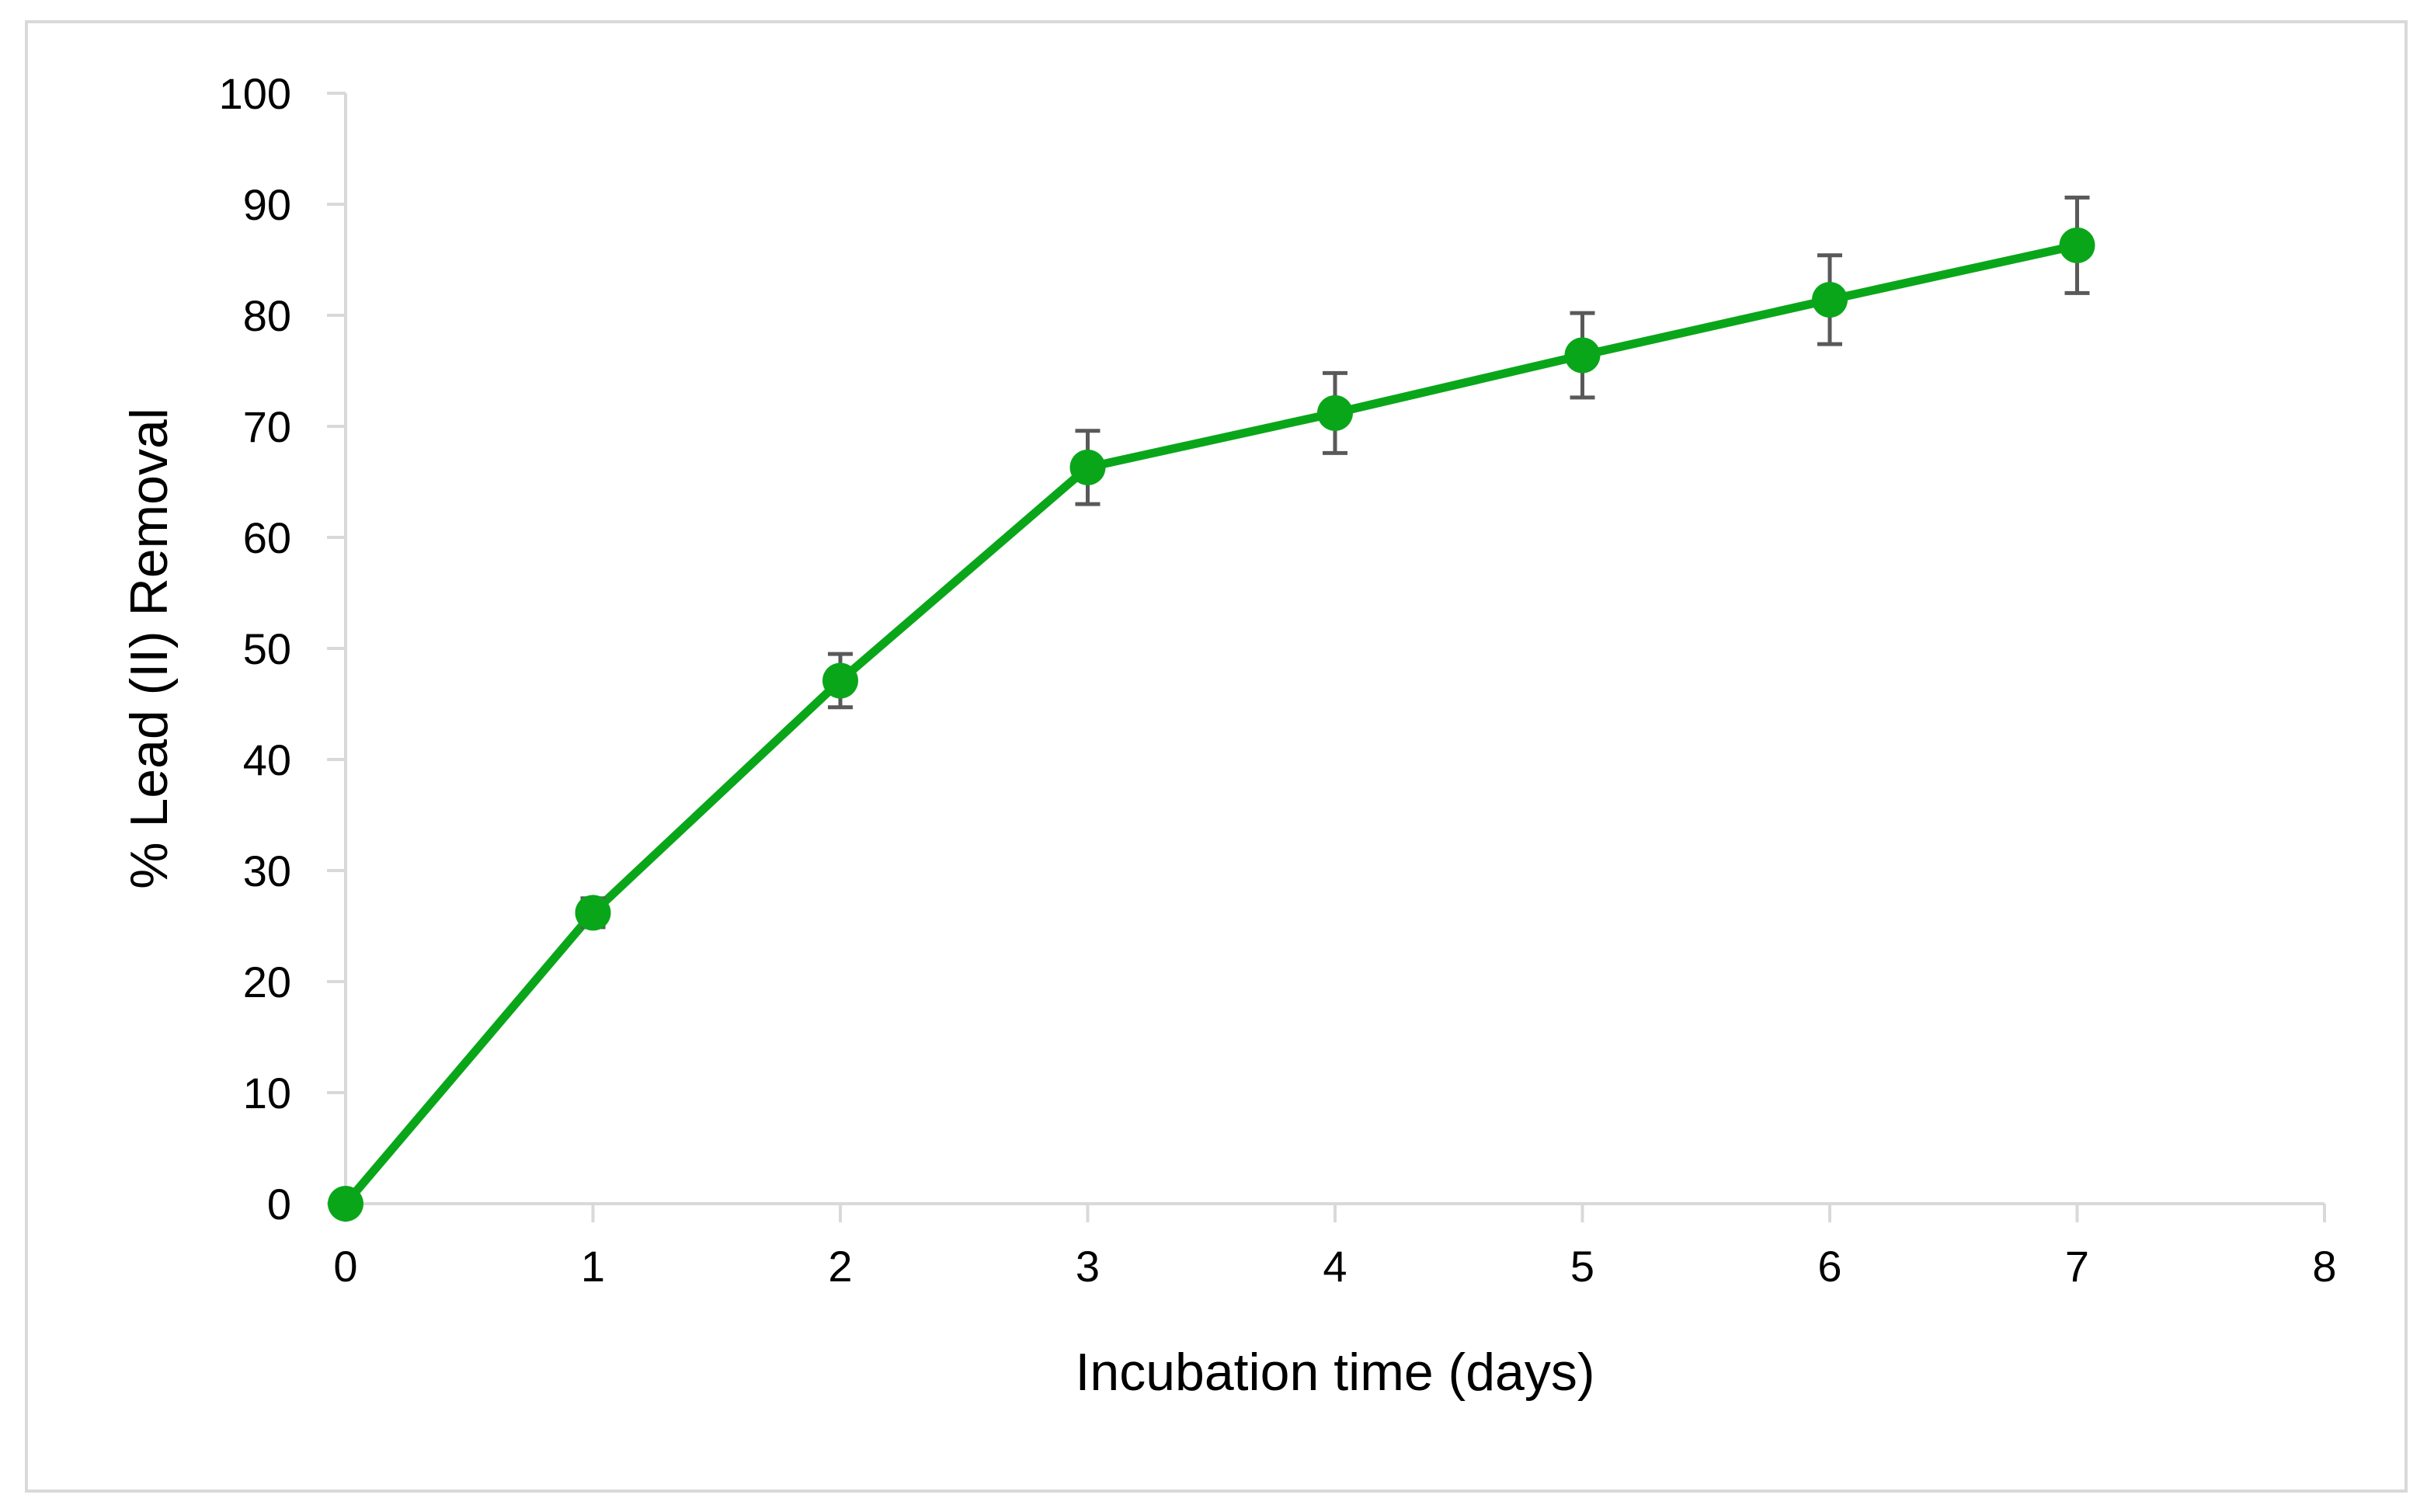 This screenshot has width=2434, height=1512. I want to click on y-tick-label: 40, so click(267, 759).